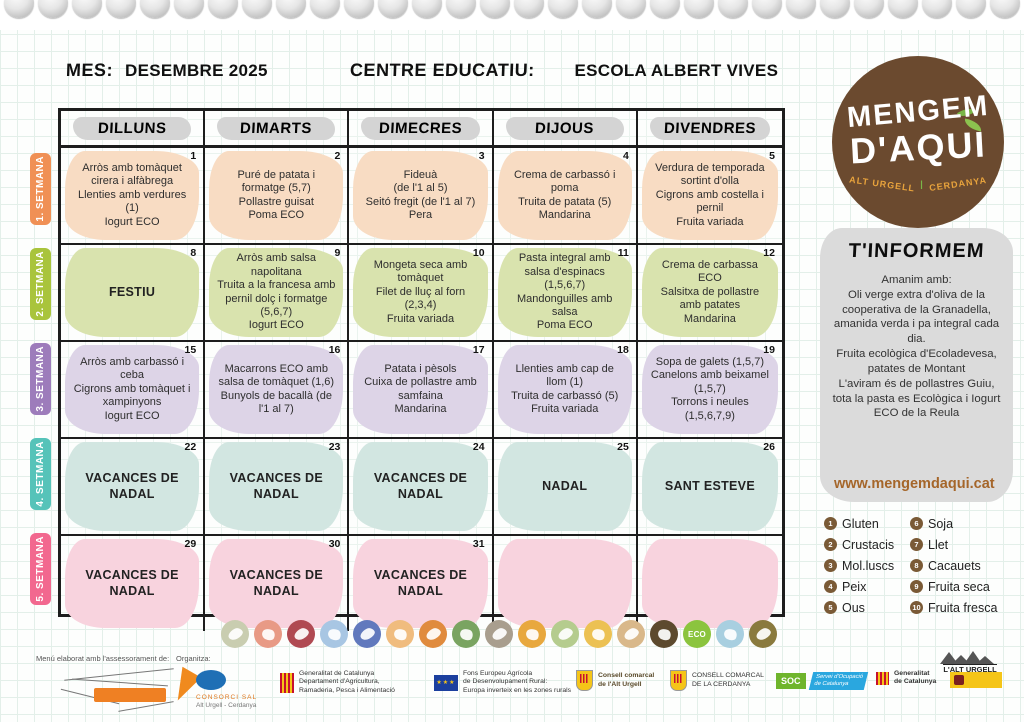 This screenshot has width=1024, height=722. Describe the element at coordinates (769, 253) in the screenshot. I see `day-number: 12` at that location.